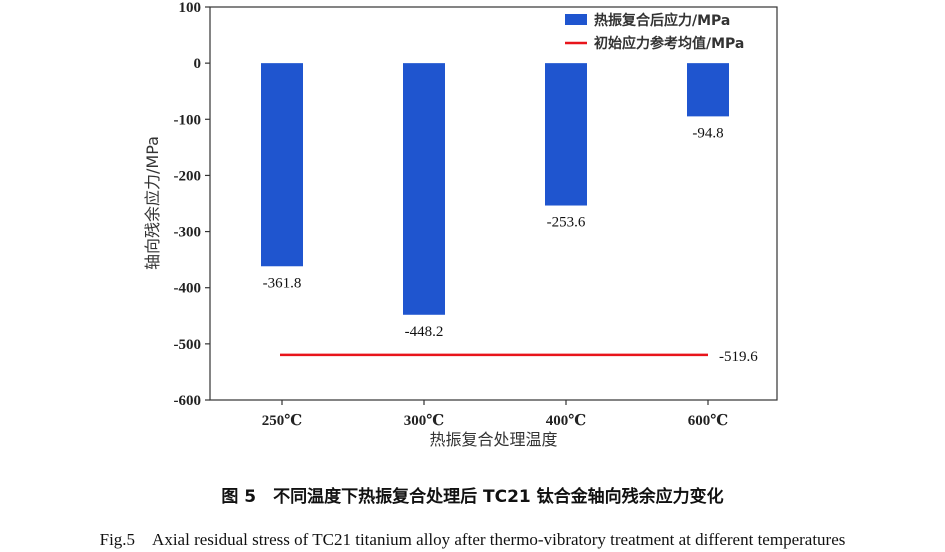  What do you see at coordinates (188, 345) in the screenshot?
I see `y-tick-label: -500` at bounding box center [188, 345].